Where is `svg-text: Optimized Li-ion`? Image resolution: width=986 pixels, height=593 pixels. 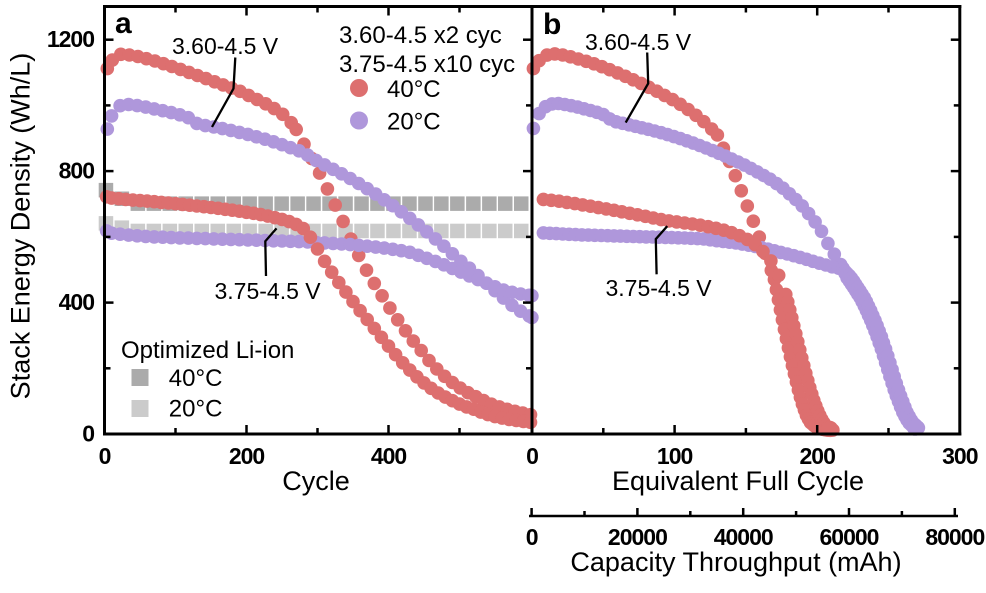 svg-text: Optimized Li-ion is located at coordinates (207, 350).